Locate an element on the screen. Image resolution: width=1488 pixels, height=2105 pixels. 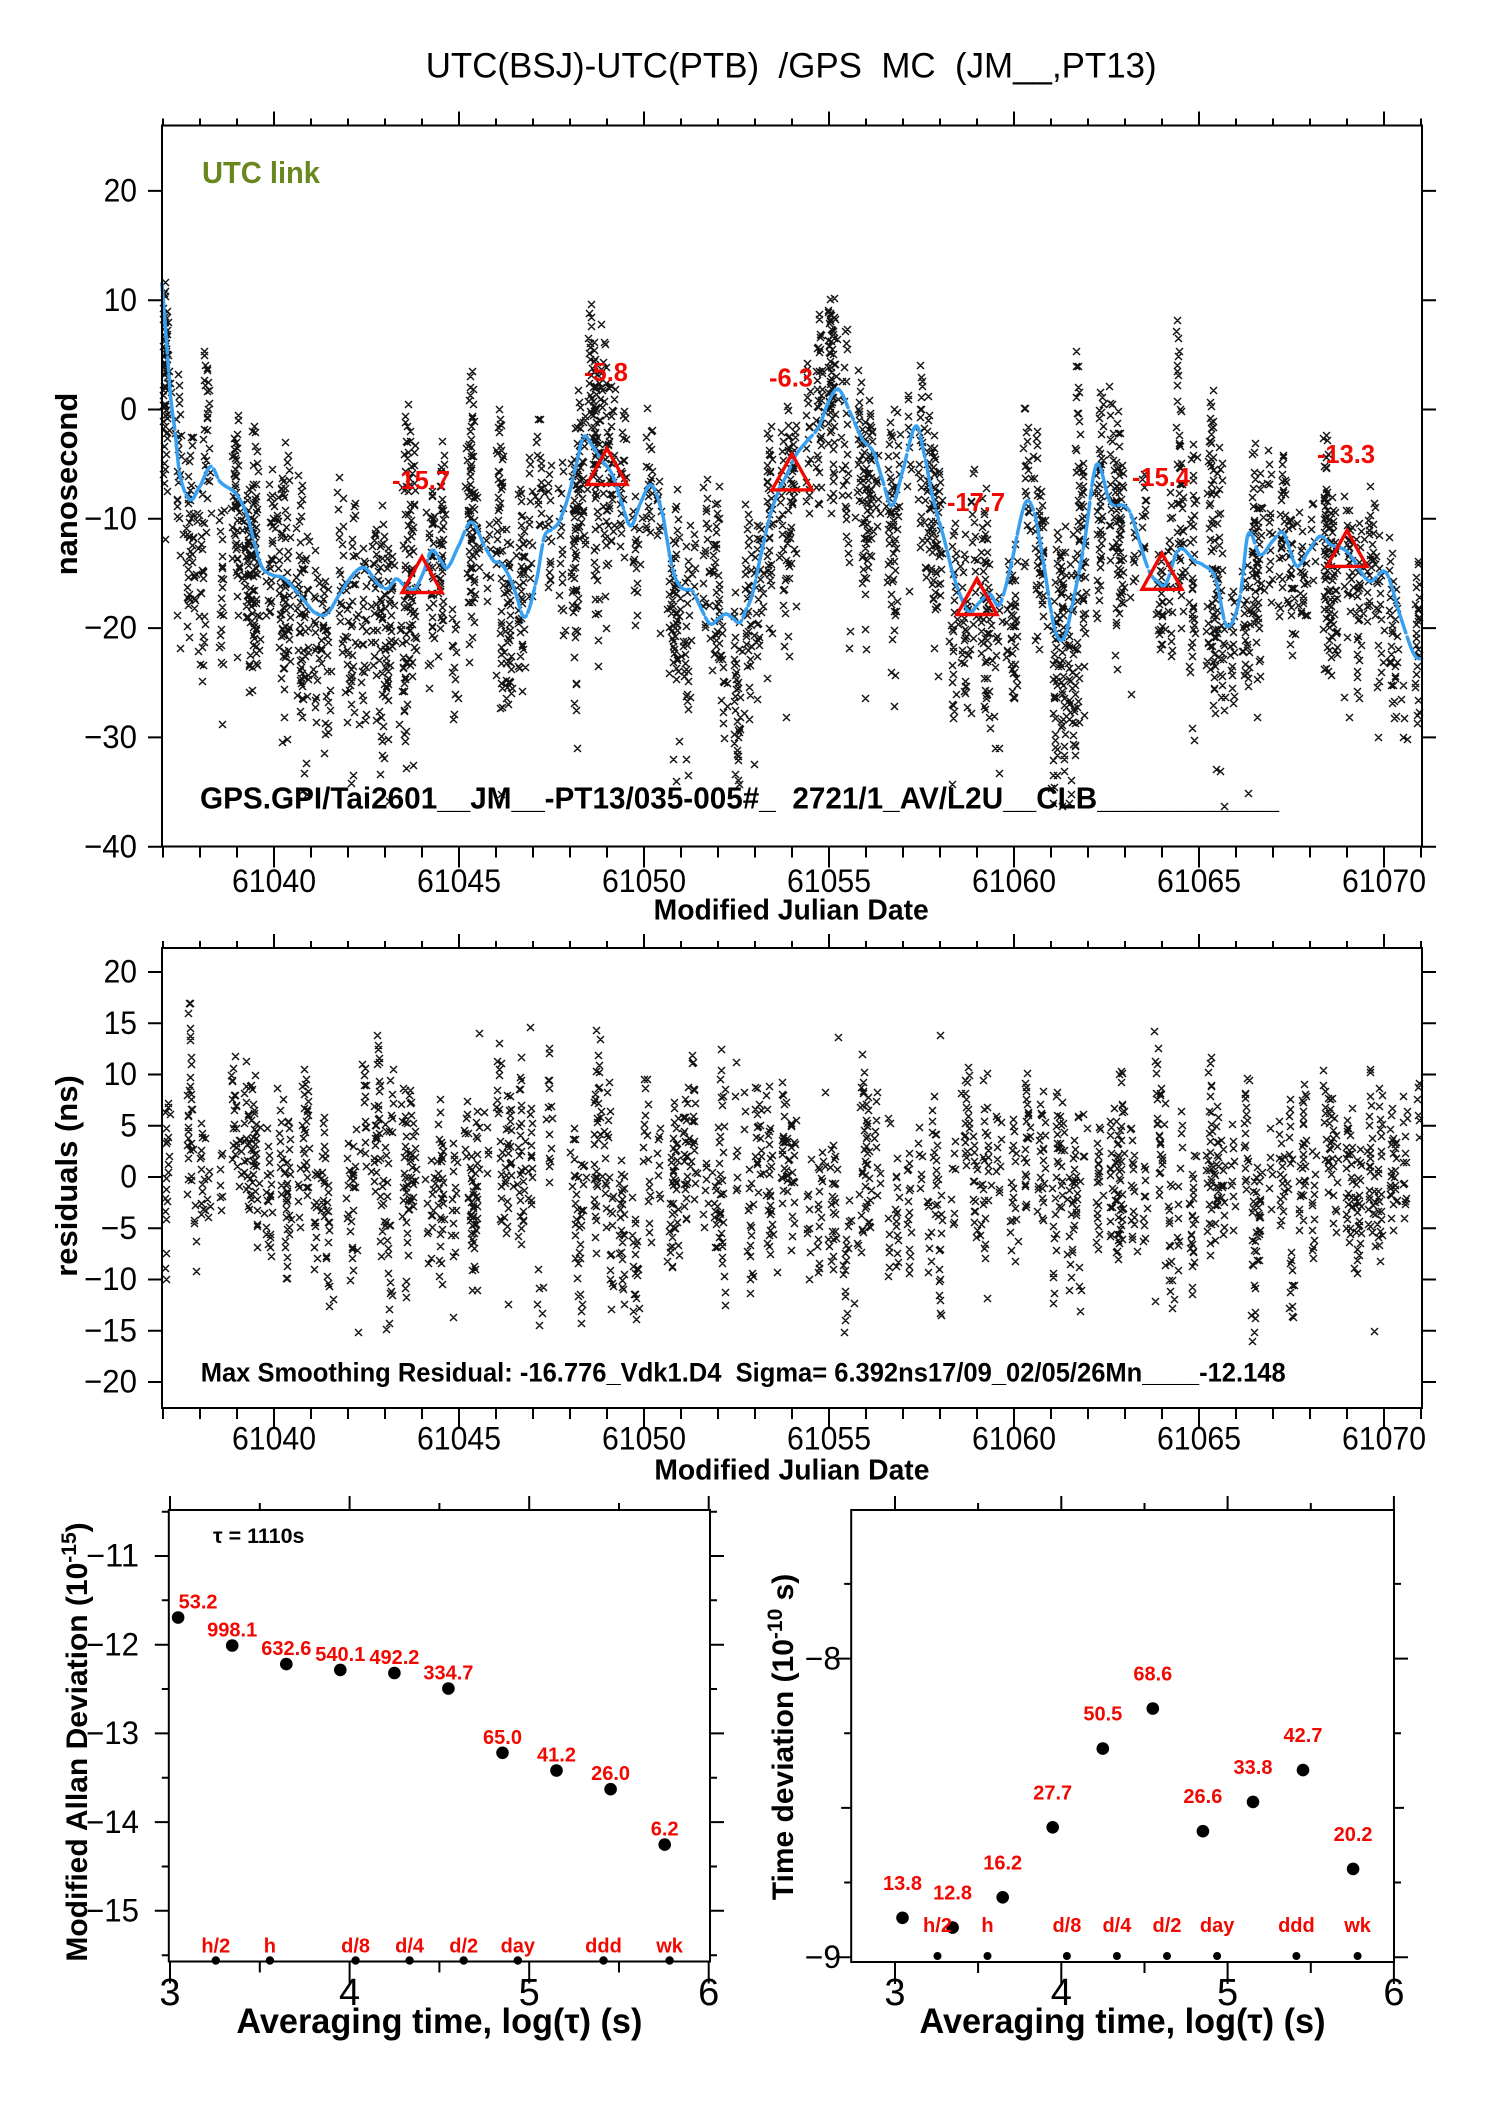
svg-text: 492.2 is located at coordinates (394, 1658).